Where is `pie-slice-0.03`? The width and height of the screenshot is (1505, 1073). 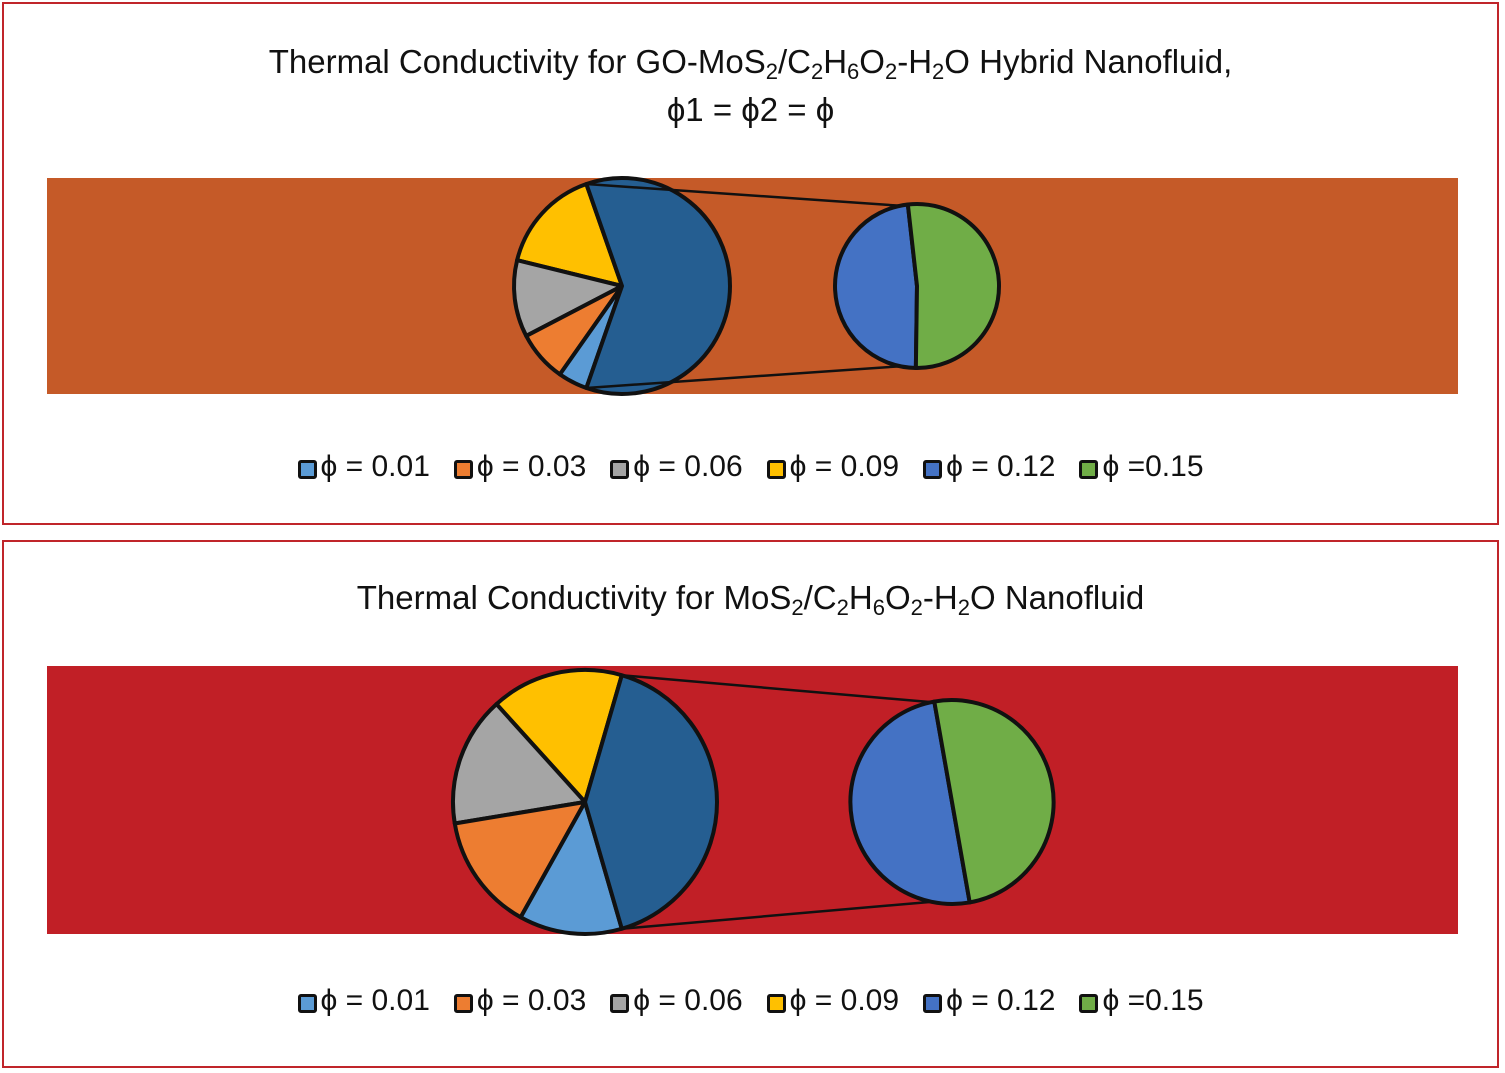
pie-slice-0.03 is located at coordinates (519, 860).